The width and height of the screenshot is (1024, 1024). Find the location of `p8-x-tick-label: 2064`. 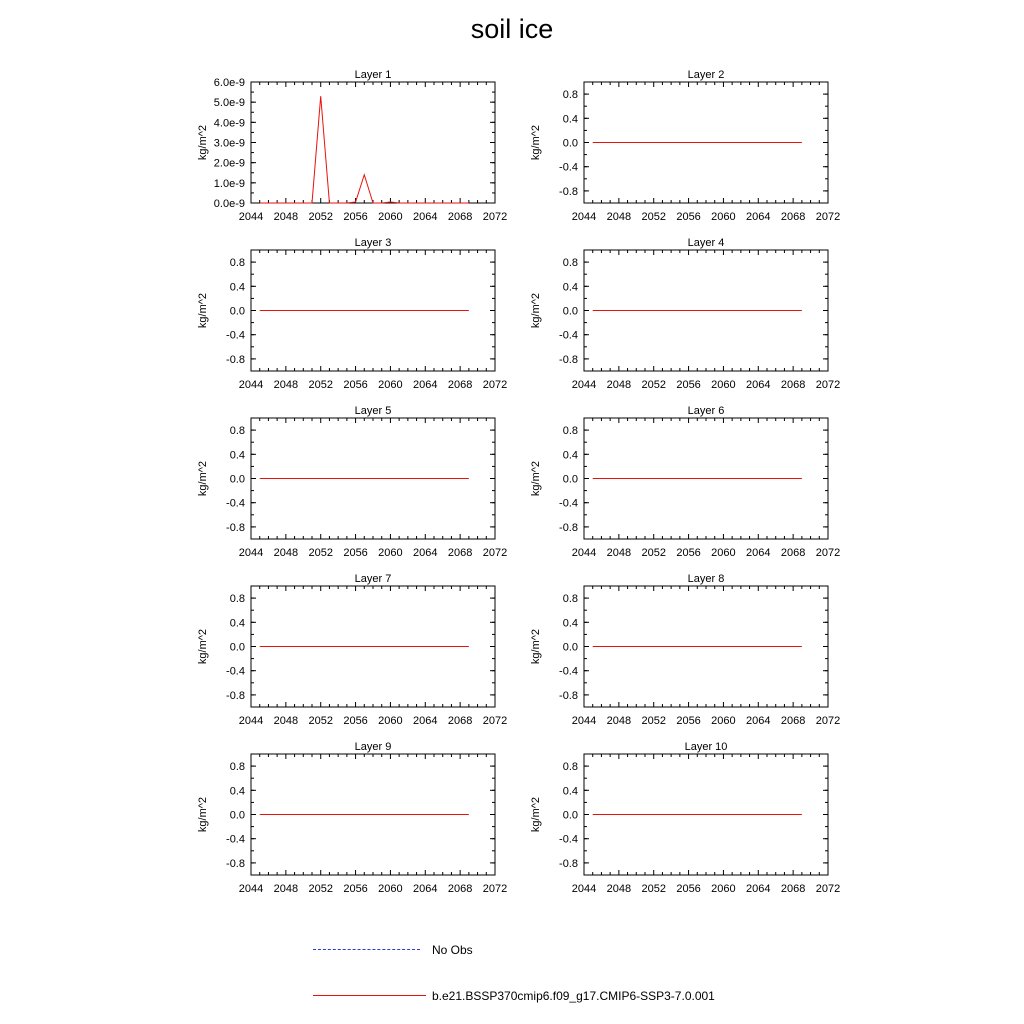

p8-x-tick-label: 2064 is located at coordinates (758, 721).